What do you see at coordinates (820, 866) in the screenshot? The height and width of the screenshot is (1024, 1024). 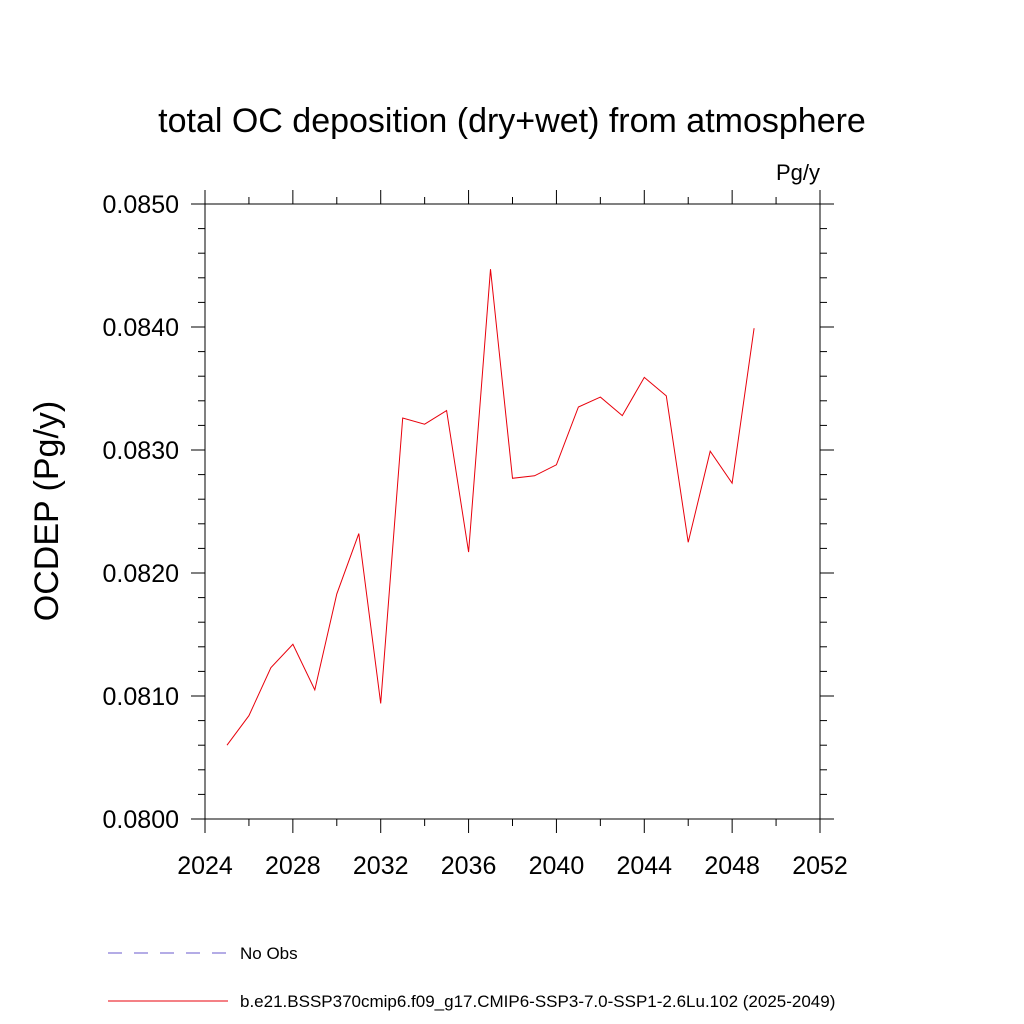 I see `x-tick-label: 2052` at bounding box center [820, 866].